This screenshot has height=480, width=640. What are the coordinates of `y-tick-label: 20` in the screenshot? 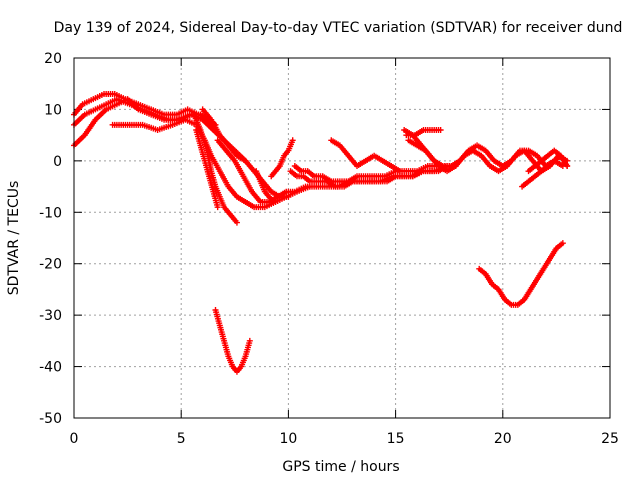 It's located at (53, 59).